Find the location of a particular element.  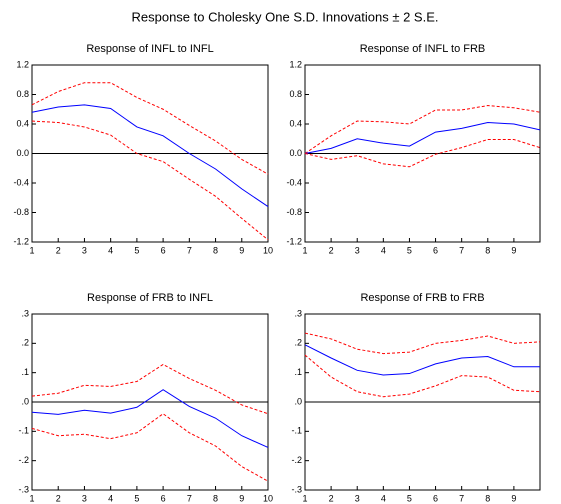

panel-title: Response of INFL to INFL is located at coordinates (149, 49).